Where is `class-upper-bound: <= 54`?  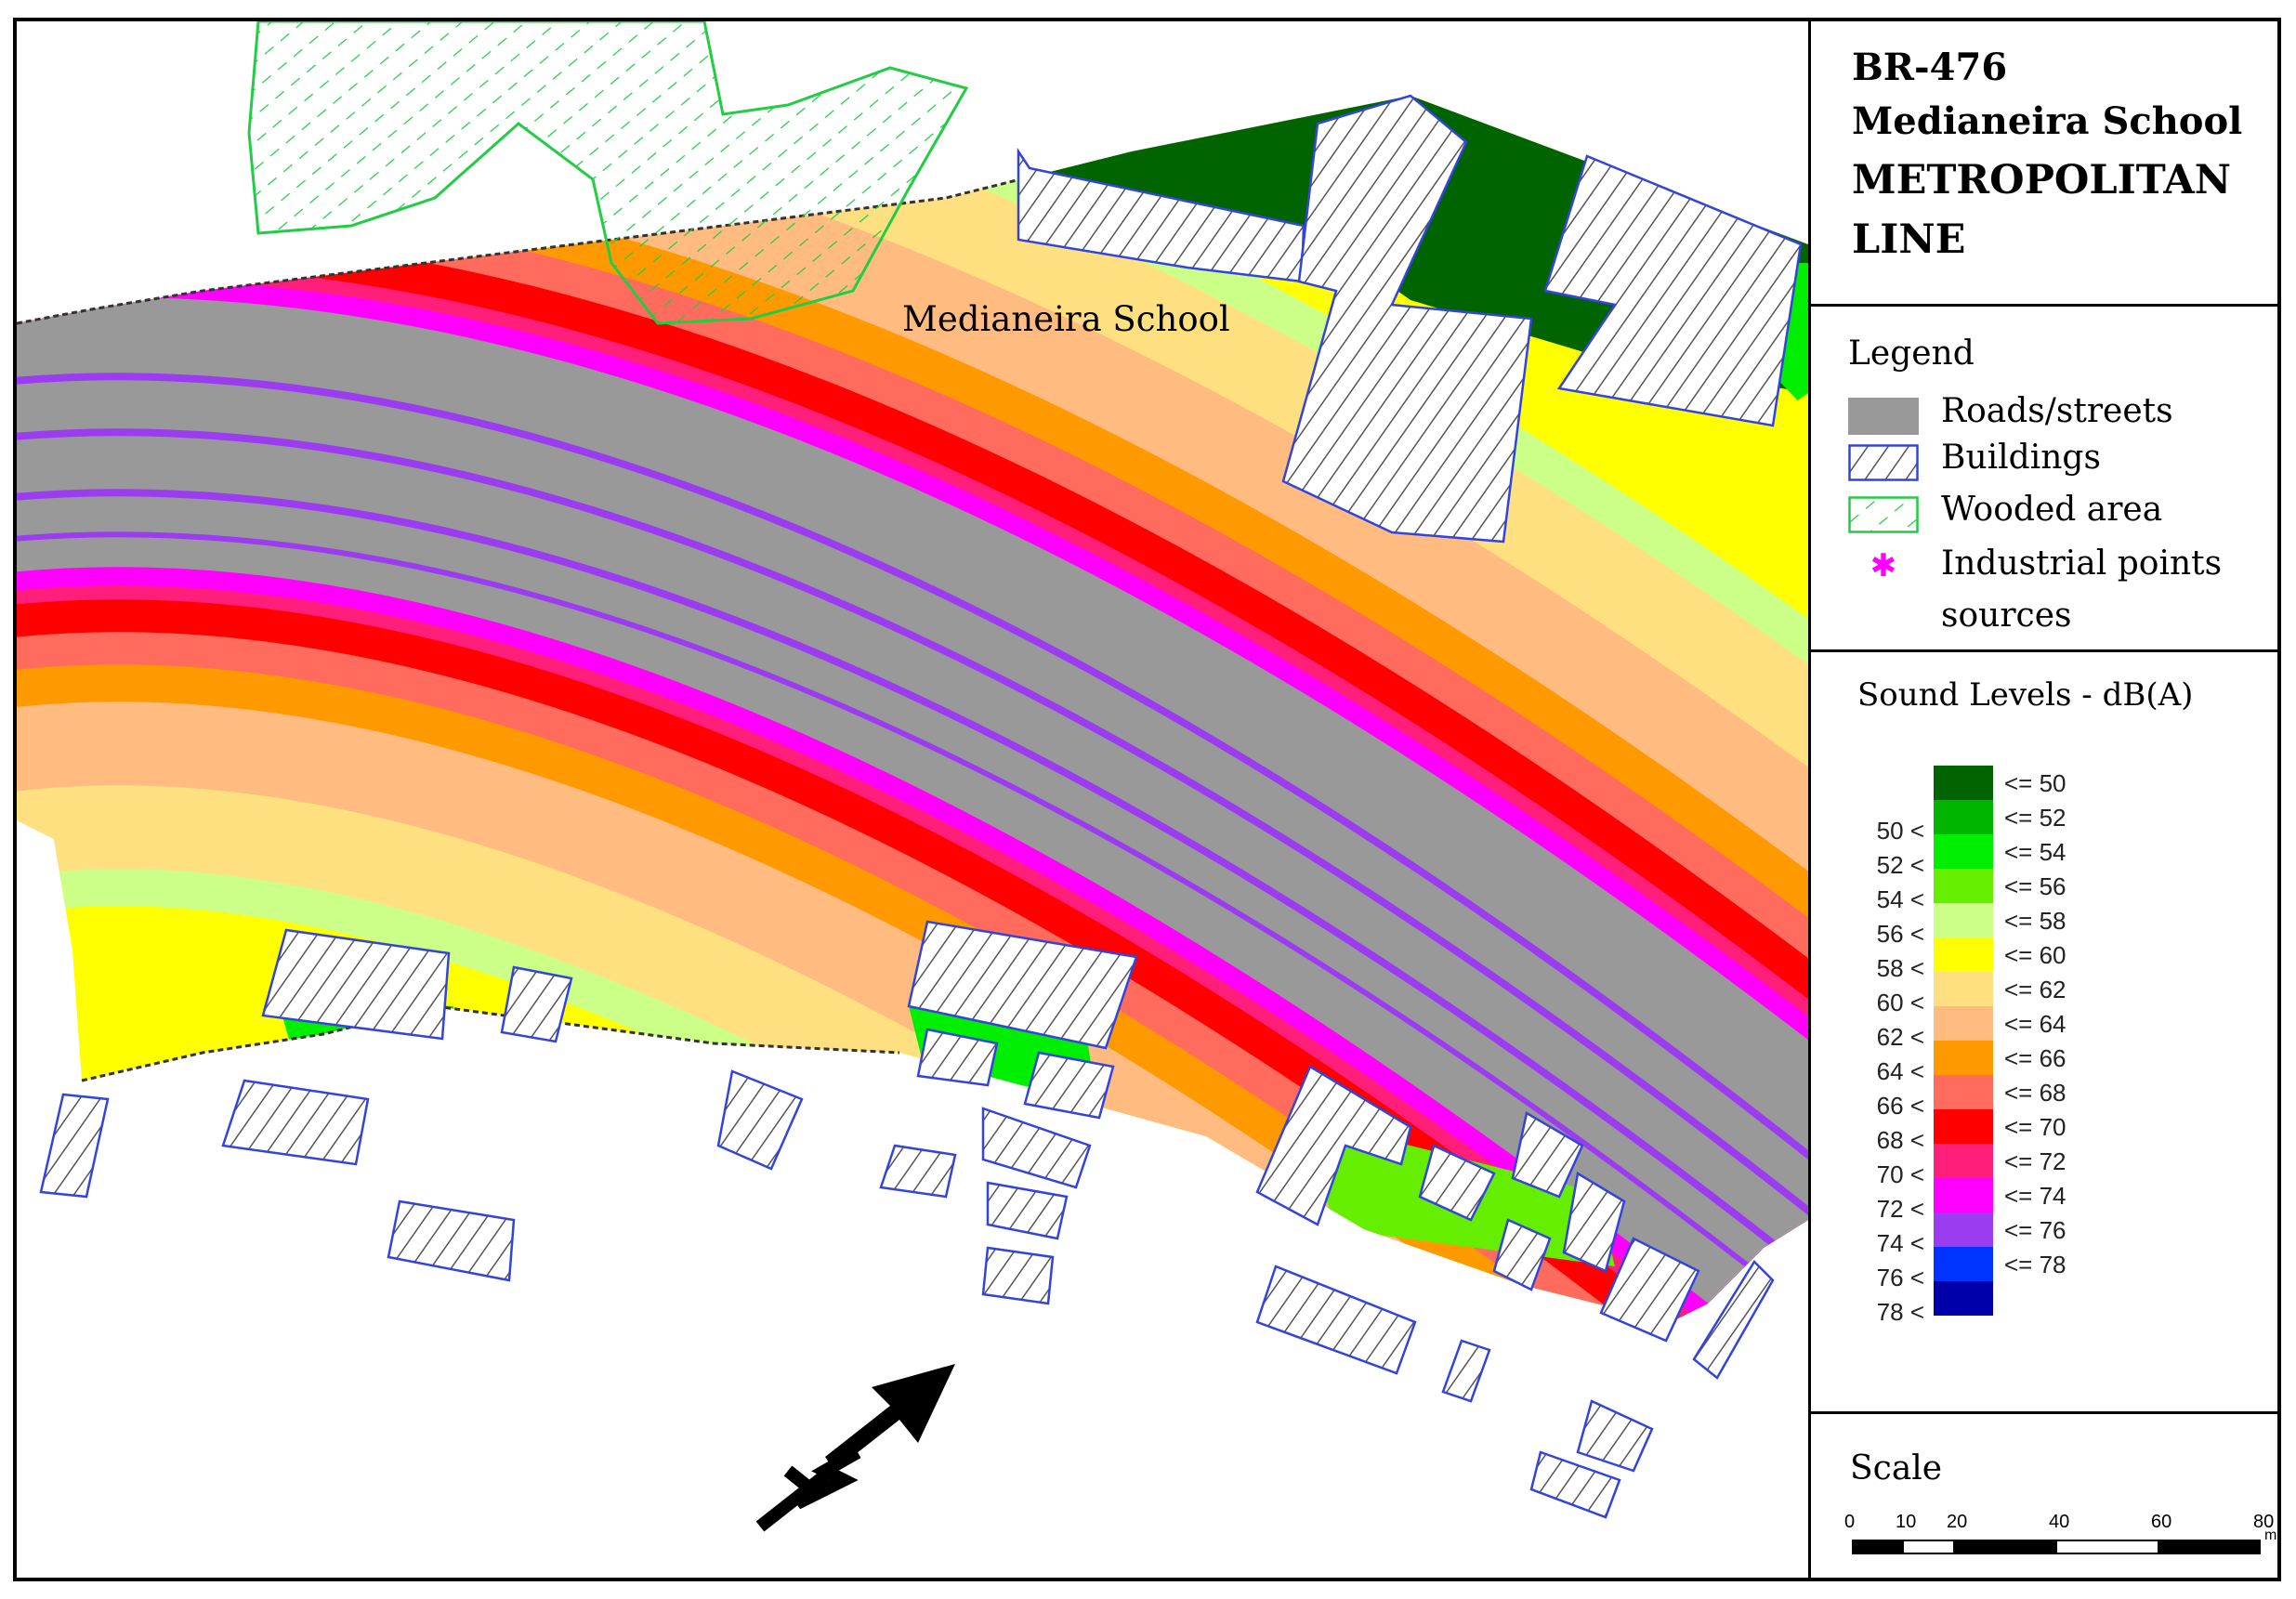 class-upper-bound: <= 54 is located at coordinates (2035, 852).